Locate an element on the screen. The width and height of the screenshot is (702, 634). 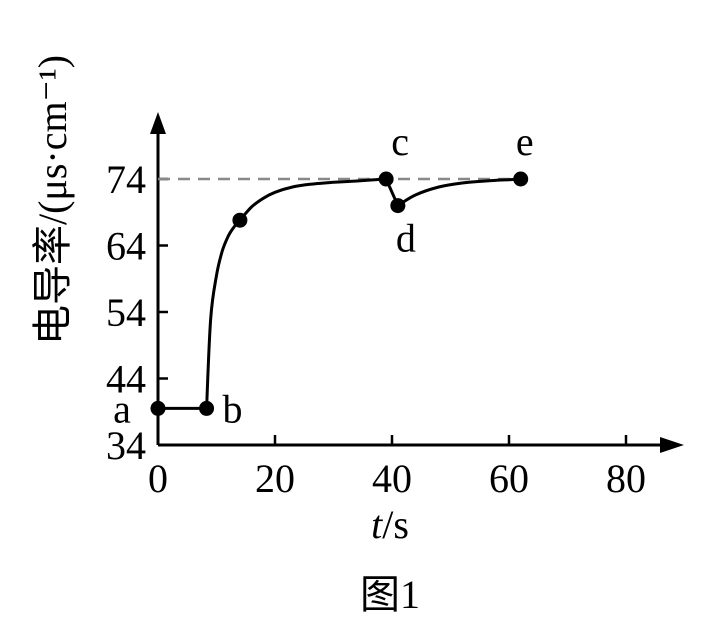
x-axis-title: t/s is located at coordinates (390, 524).